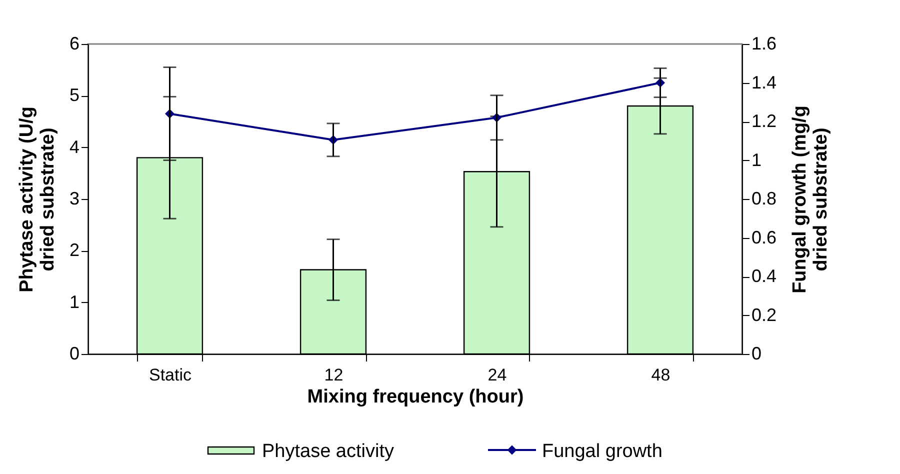 The width and height of the screenshot is (900, 474). What do you see at coordinates (764, 314) in the screenshot?
I see `y2-tick-label: 0.2` at bounding box center [764, 314].